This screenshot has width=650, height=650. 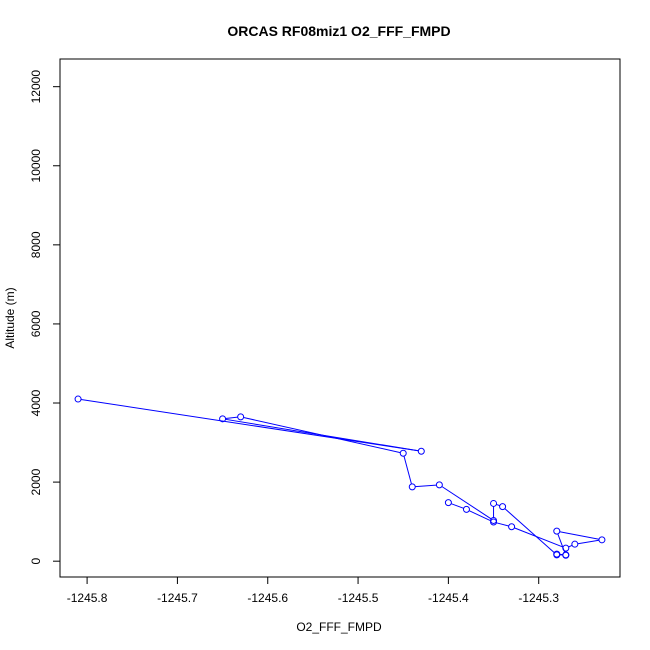 What do you see at coordinates (36, 166) in the screenshot?
I see `y-tick-label: 10000` at bounding box center [36, 166].